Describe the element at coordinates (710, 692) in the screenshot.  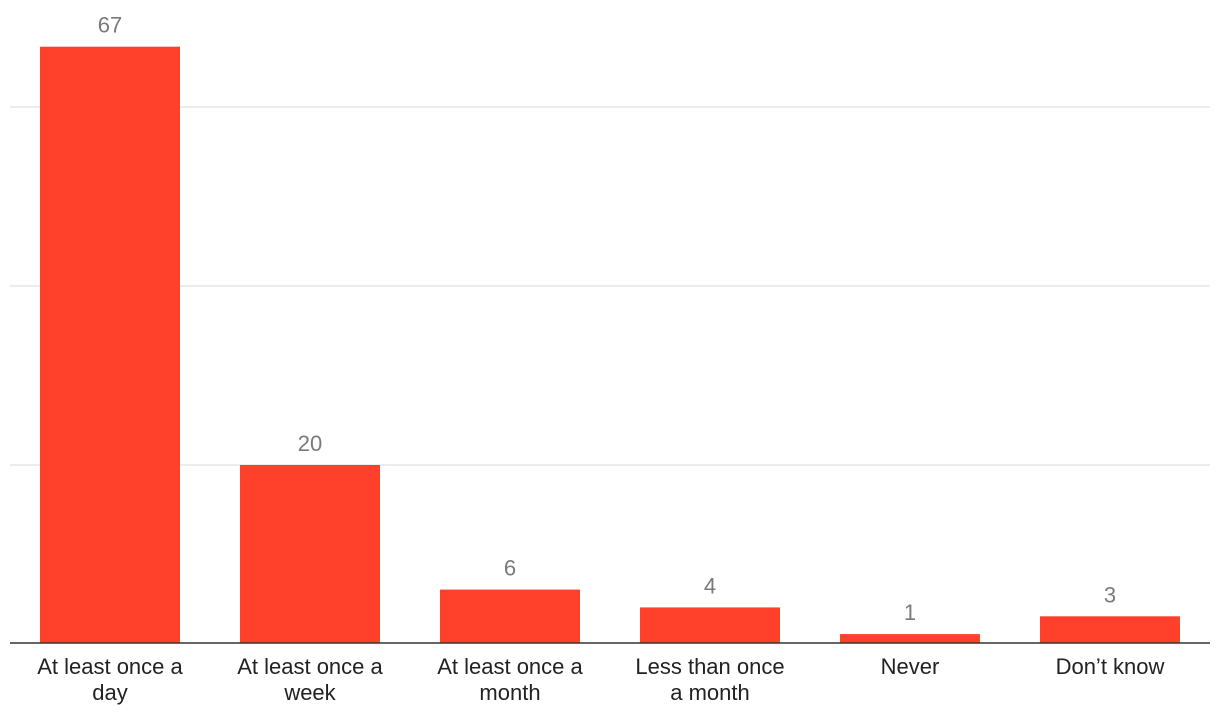
I see `category-label-3-line-1: a month` at that location.